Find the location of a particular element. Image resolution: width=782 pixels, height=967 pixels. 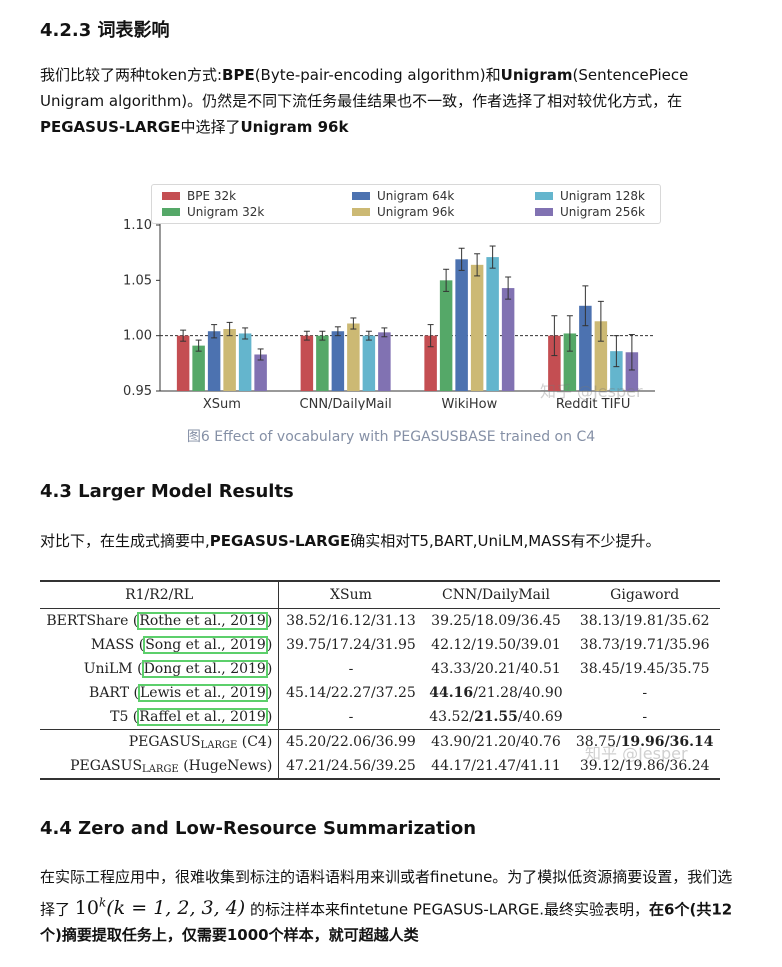

model-cell: PEGASUSLARGE (HugeNews) is located at coordinates (160, 766).